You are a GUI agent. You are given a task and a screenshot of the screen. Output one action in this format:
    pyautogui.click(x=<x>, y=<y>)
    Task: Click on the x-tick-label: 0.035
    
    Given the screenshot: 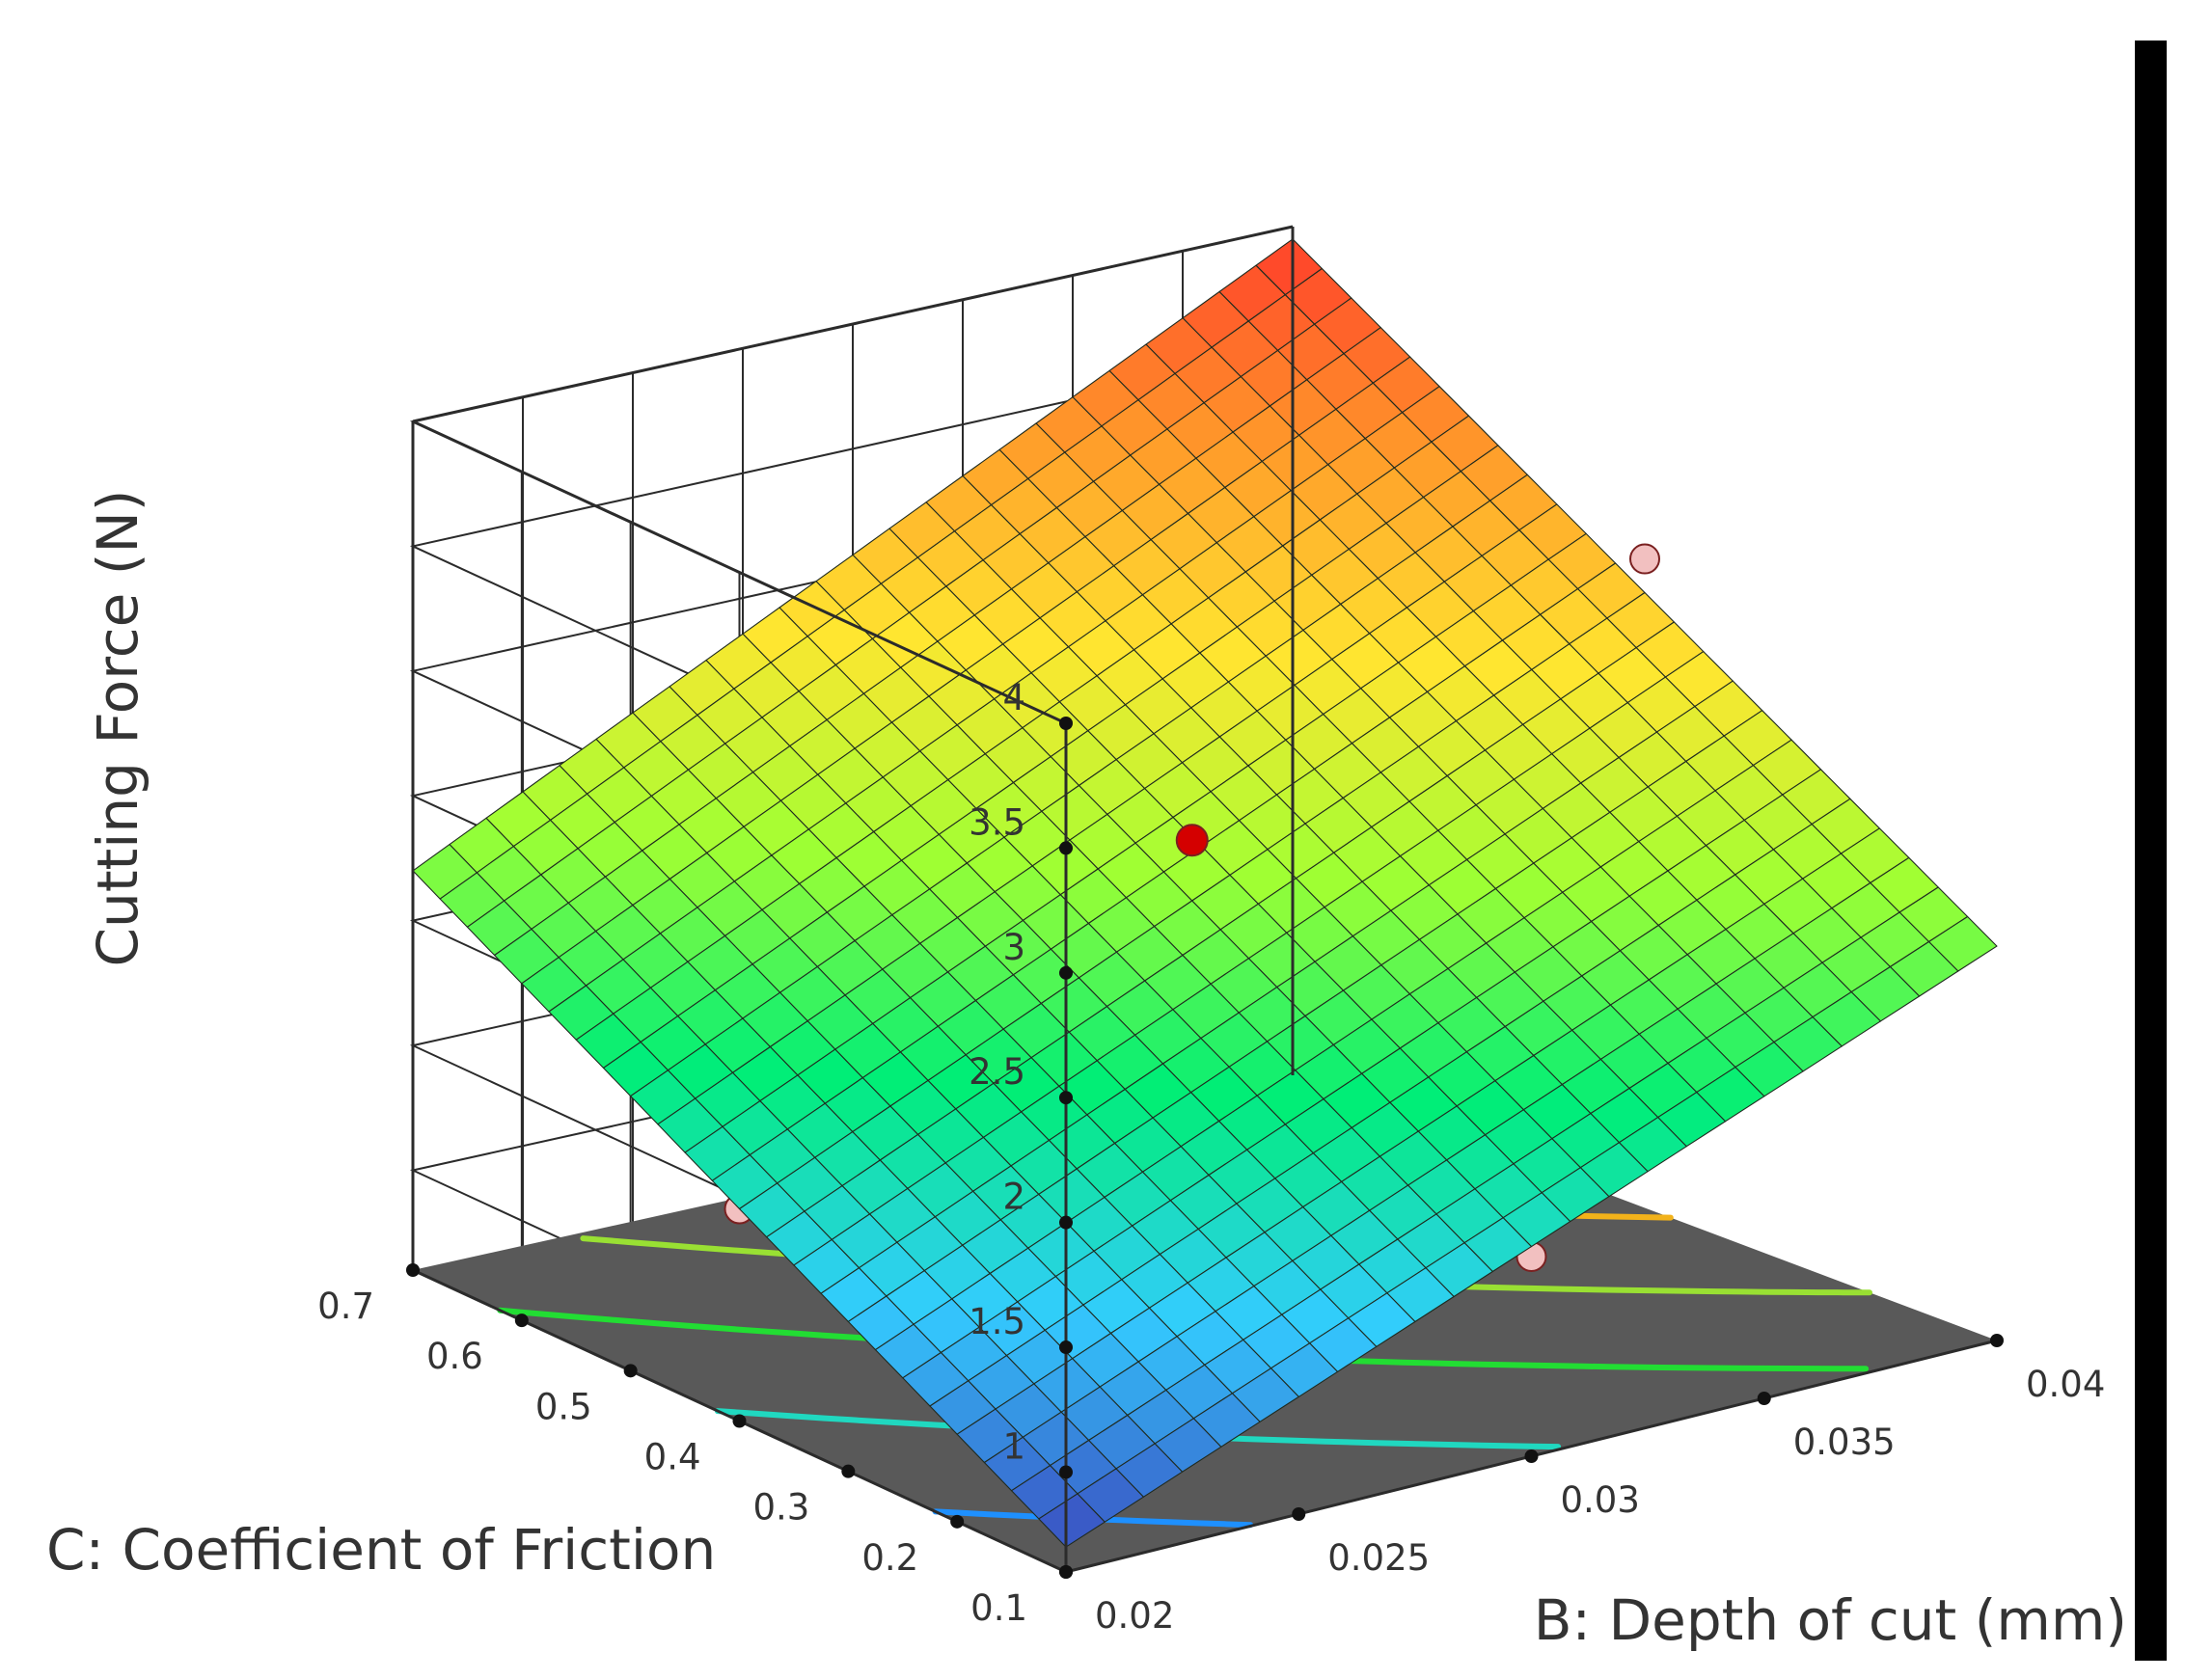 What is the action you would take?
    pyautogui.click(x=1844, y=1443)
    